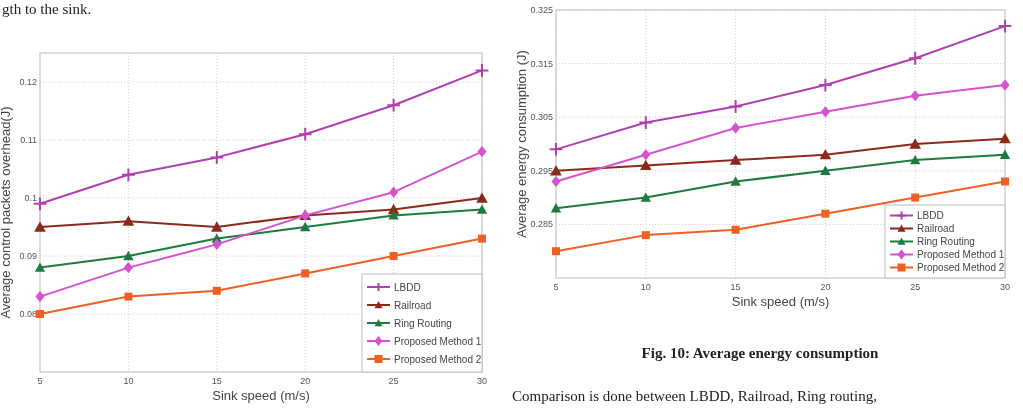  What do you see at coordinates (30, 198) in the screenshot?
I see `y-tick-label: 0.1` at bounding box center [30, 198].